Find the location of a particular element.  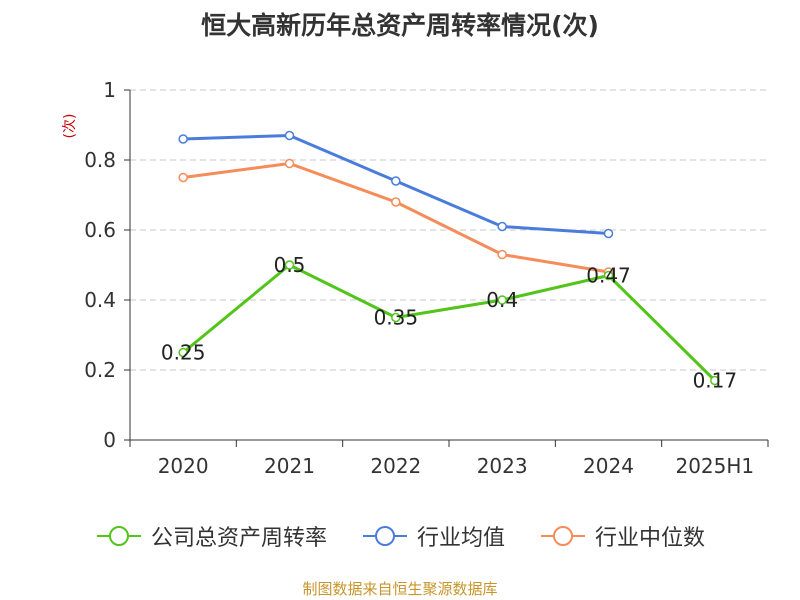

y-tick-label: 0.4 is located at coordinates (100, 300).